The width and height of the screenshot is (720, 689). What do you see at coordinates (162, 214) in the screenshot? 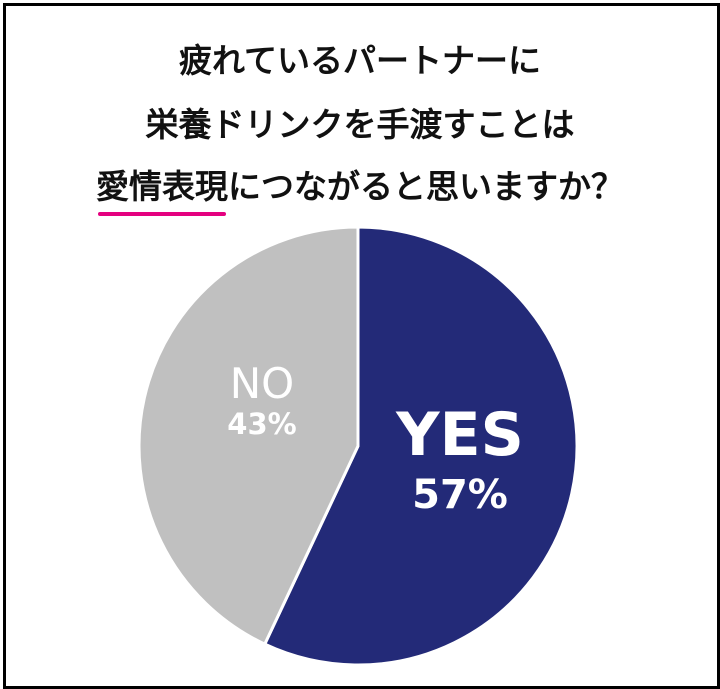
I see `emphasis-underline` at bounding box center [162, 214].